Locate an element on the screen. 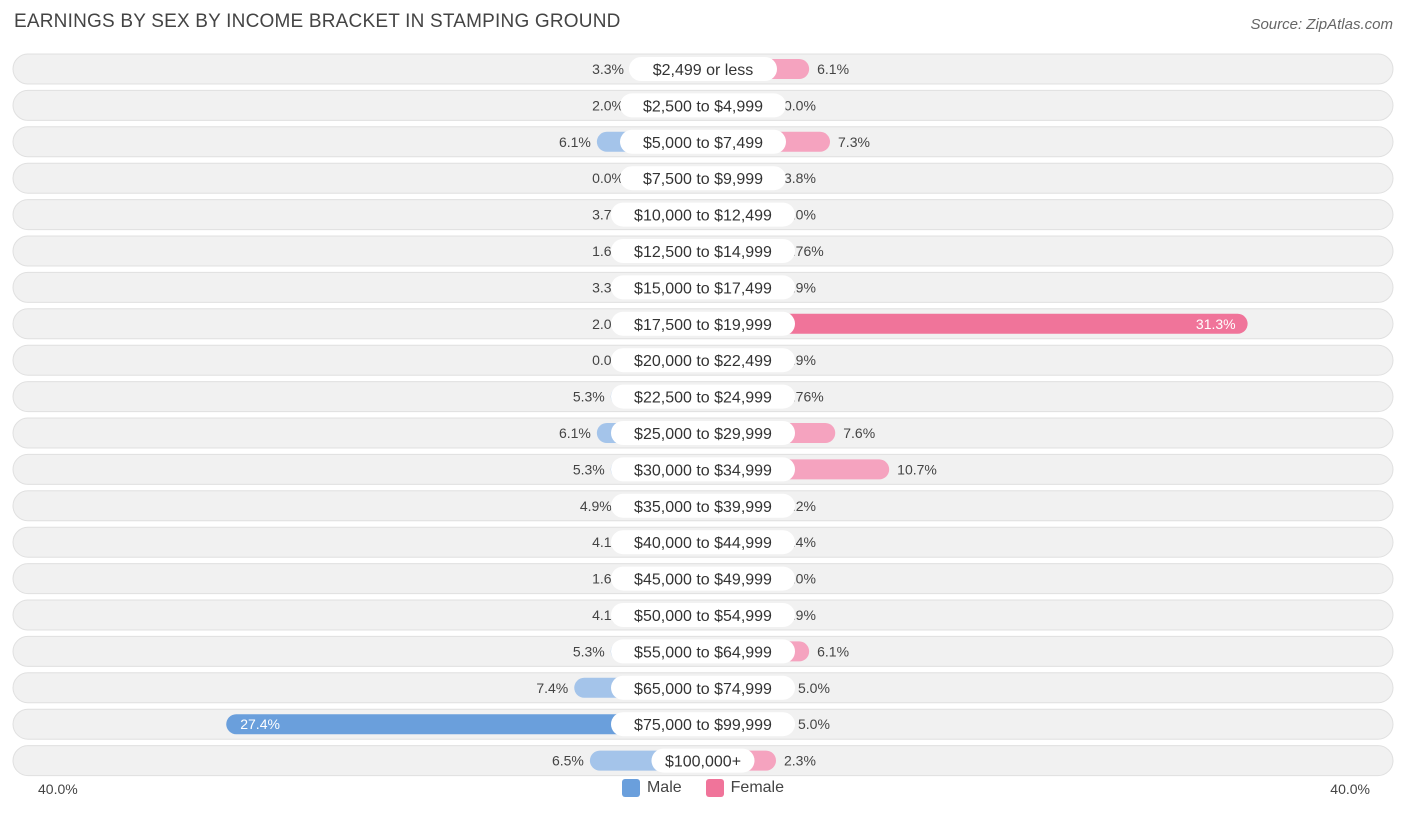 This screenshot has height=814, width=1406. female-value-label: 2.3% is located at coordinates (800, 761).